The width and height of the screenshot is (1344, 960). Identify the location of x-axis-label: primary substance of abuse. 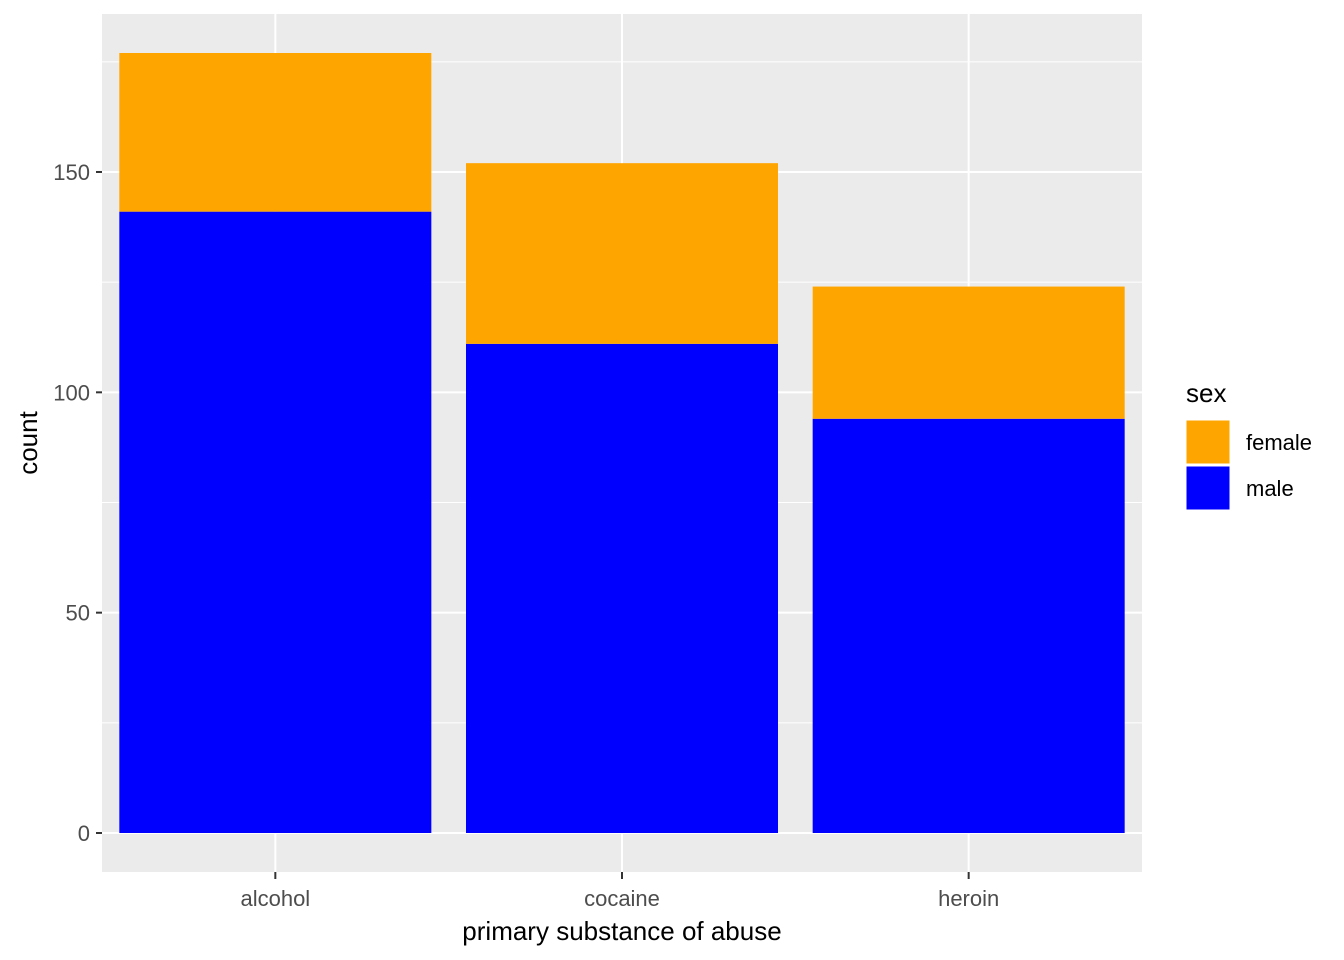
(621, 931).